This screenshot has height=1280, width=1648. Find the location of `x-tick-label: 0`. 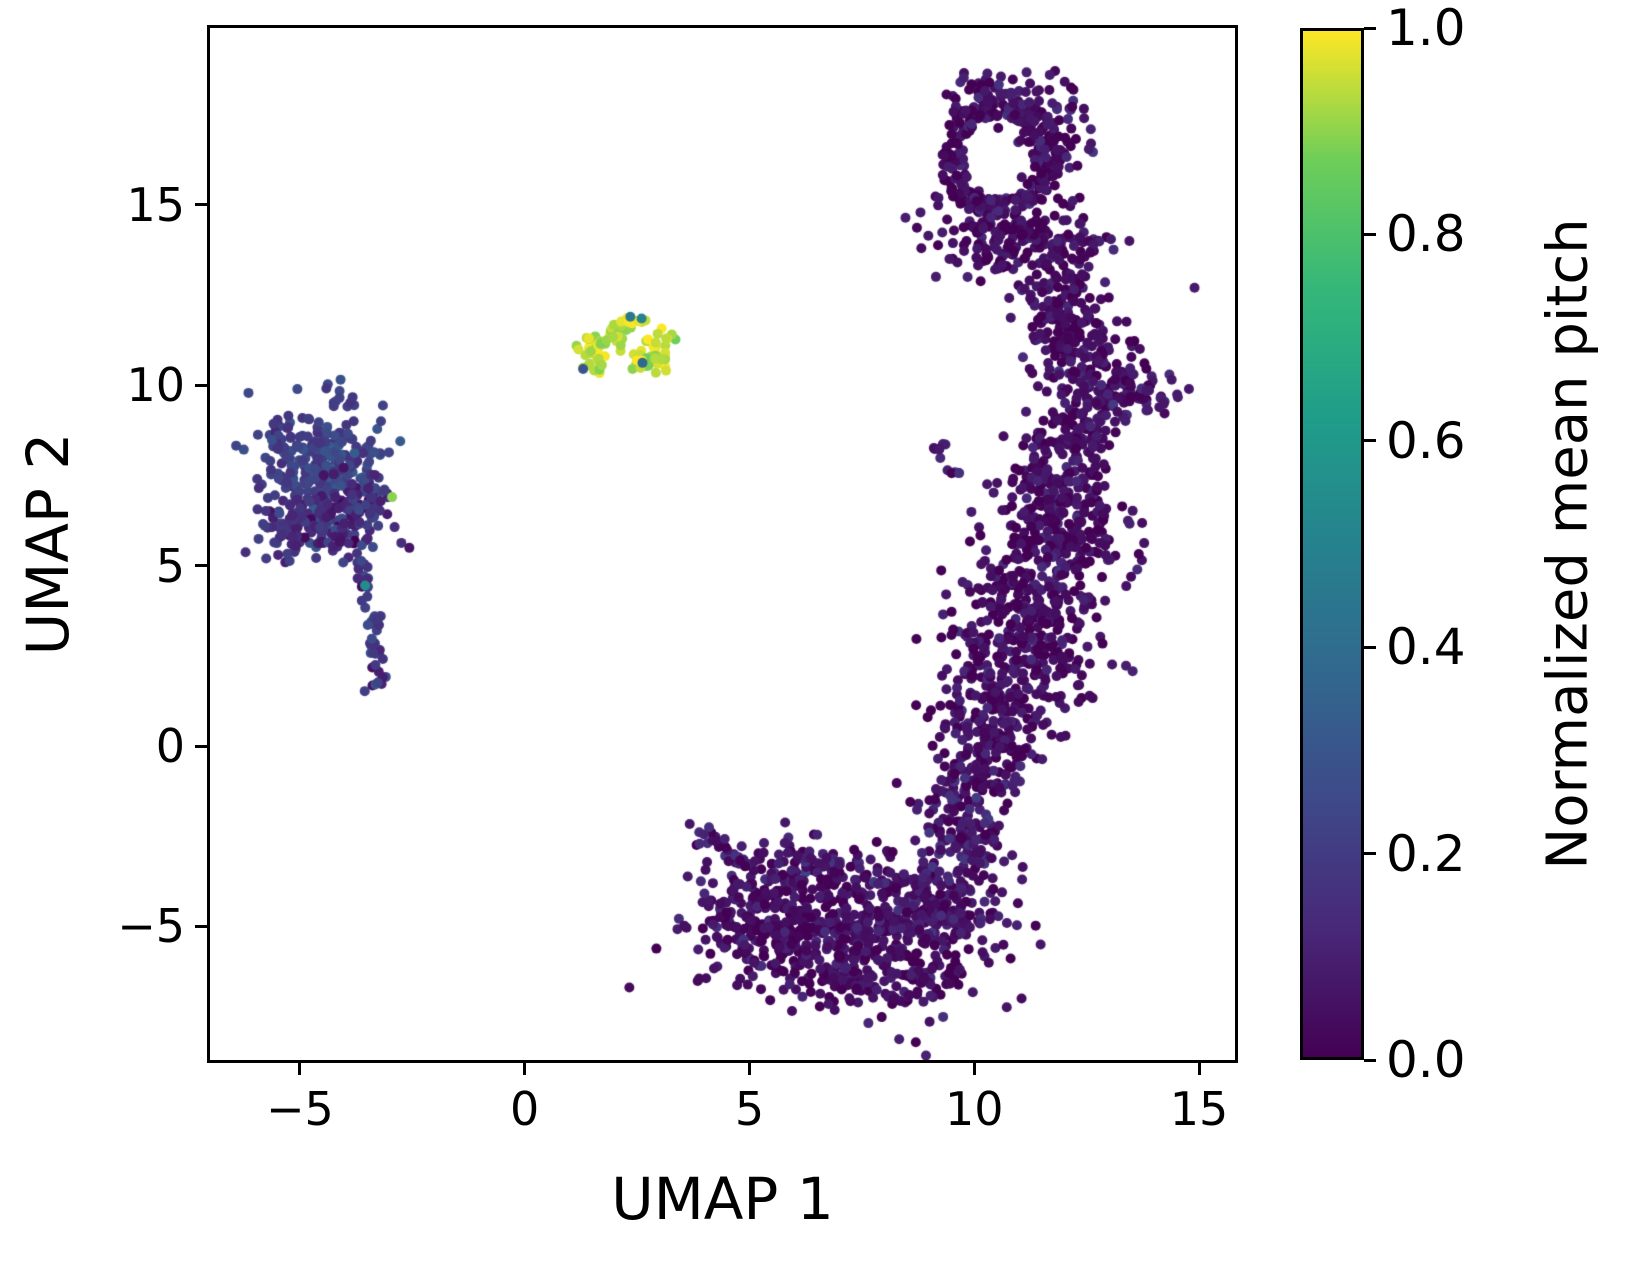

x-tick-label: 0 is located at coordinates (525, 1109).